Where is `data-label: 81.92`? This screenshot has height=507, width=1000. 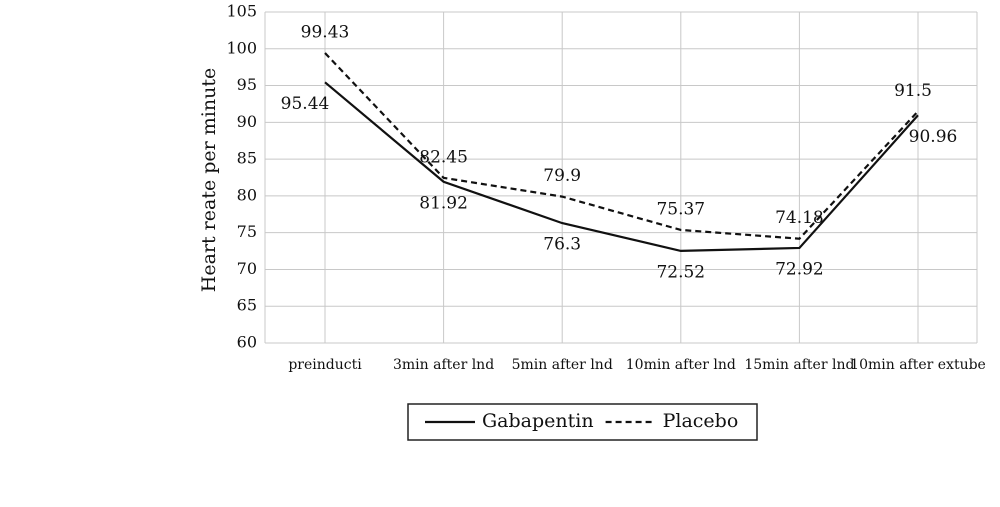 data-label: 81.92 is located at coordinates (443, 203).